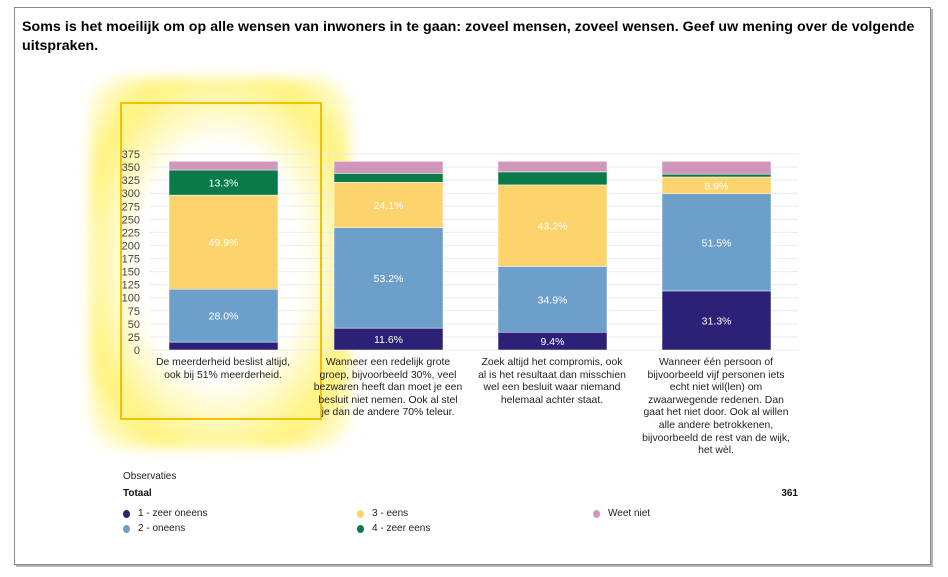  Describe the element at coordinates (150, 476) in the screenshot. I see `observaties-label: Observaties` at that location.